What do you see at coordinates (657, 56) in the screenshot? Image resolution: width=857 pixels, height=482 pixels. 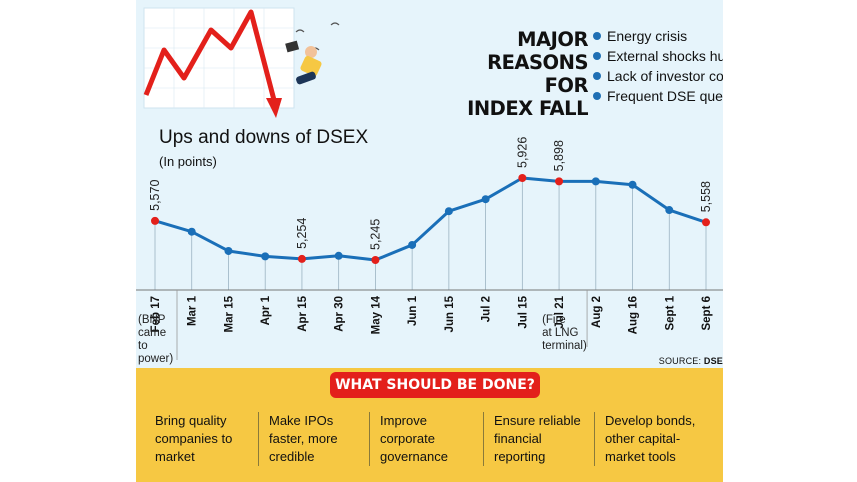 I see `reason-item: External shocks hurting businesses` at bounding box center [657, 56].